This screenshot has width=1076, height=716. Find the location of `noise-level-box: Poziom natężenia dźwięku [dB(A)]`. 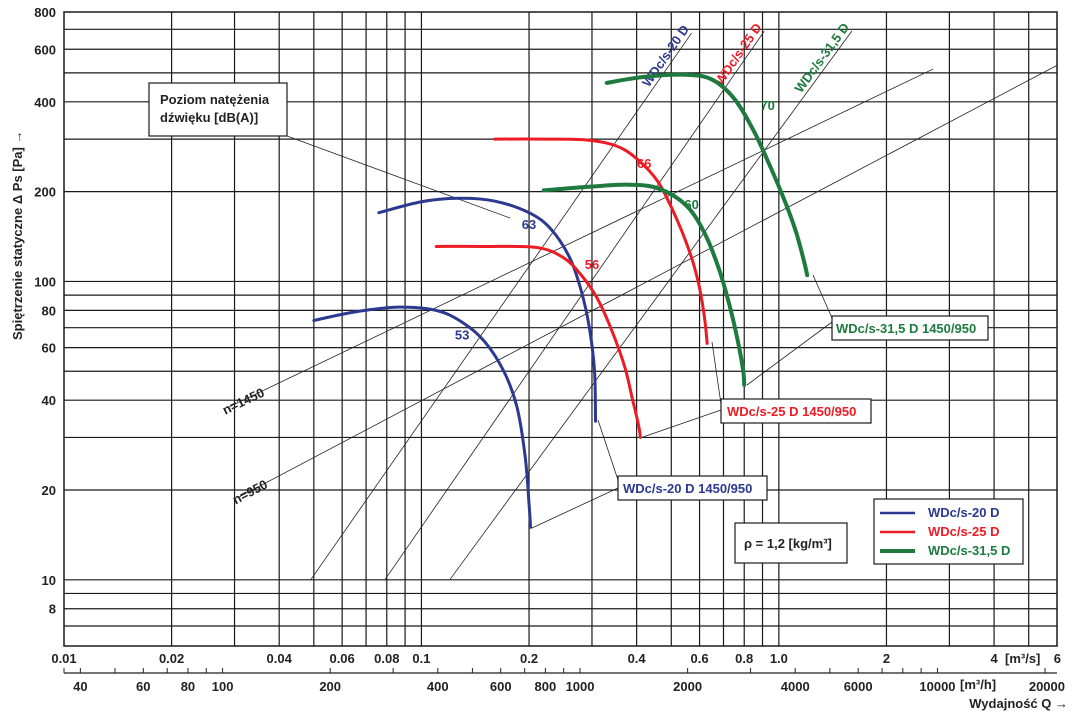

noise-level-box: Poziom natężenia dźwięku [dB(A)] is located at coordinates (218, 109).